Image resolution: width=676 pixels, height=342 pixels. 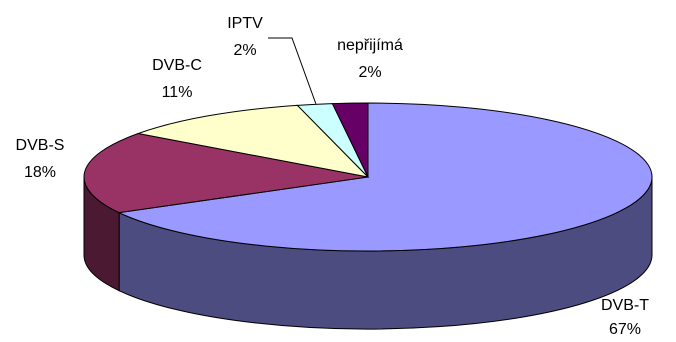 I want to click on label-dvb-c: DVB-C, so click(x=177, y=65).